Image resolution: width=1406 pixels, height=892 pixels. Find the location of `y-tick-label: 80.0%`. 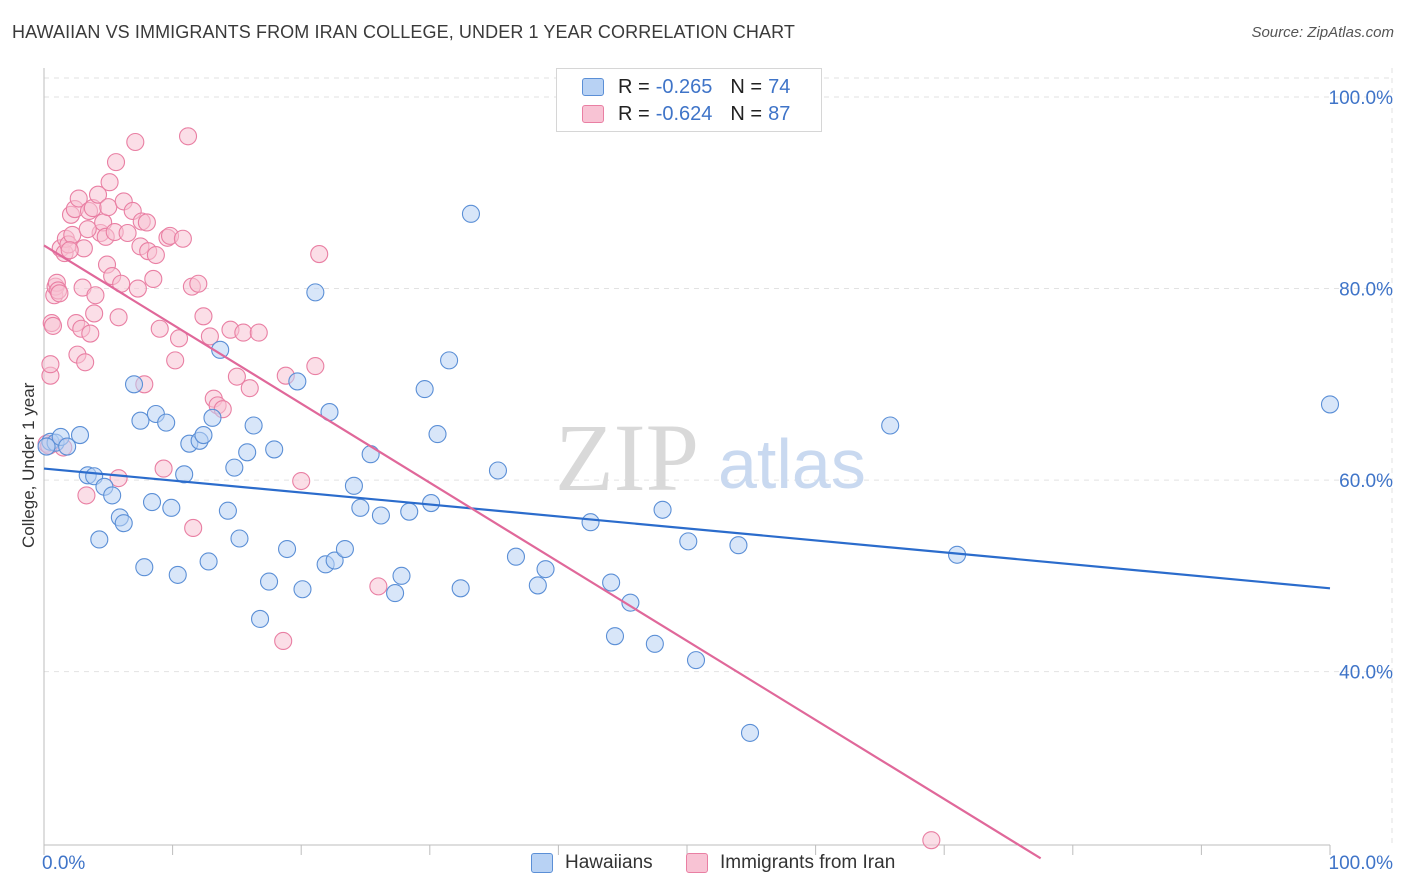

y-tick-label: 80.0% is located at coordinates (1366, 290).